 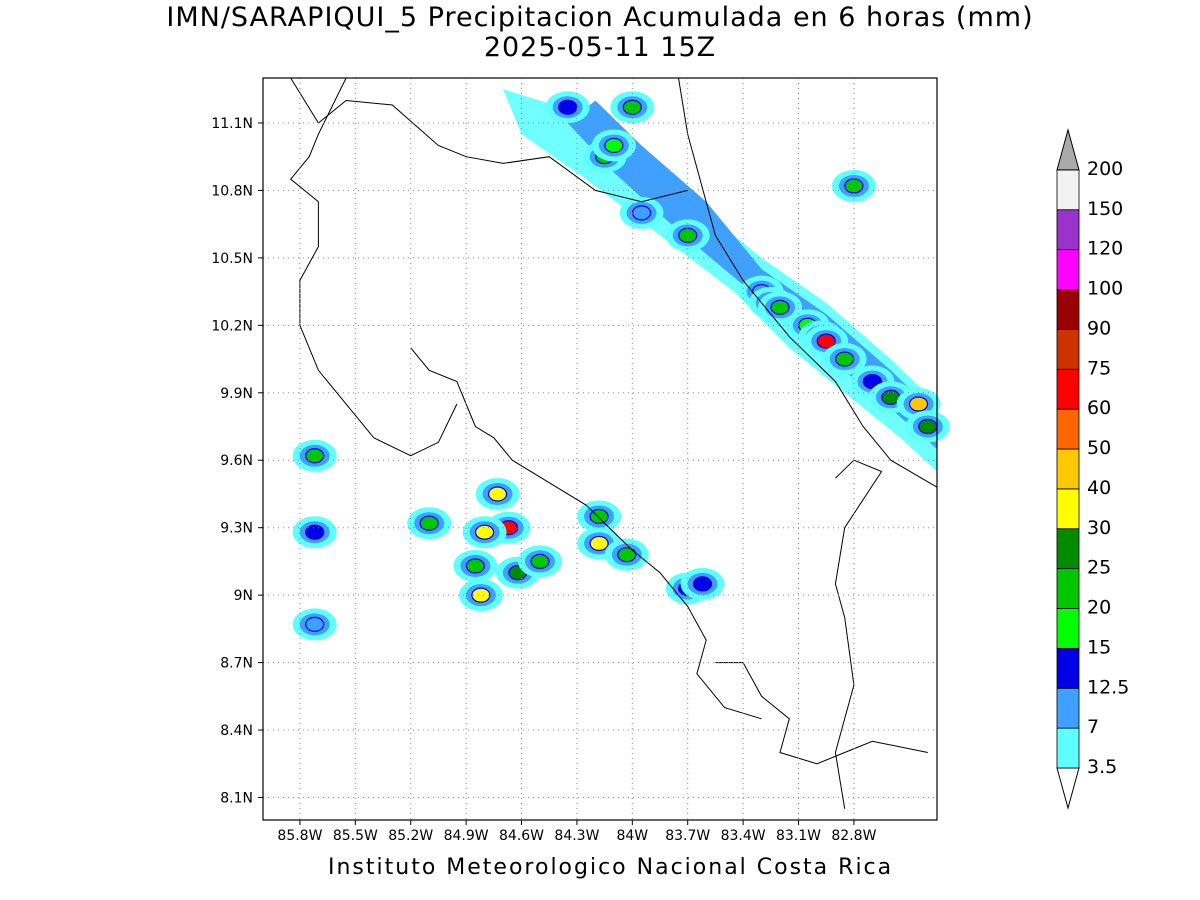 I want to click on lon-tick-label: 85.5W, so click(x=355, y=836).